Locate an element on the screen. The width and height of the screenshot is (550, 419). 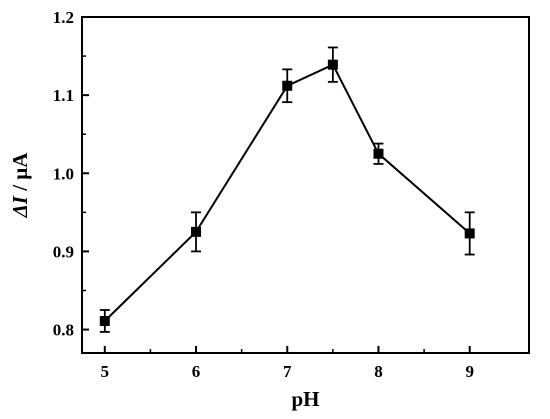
x-tick-label: 7 is located at coordinates (287, 371).